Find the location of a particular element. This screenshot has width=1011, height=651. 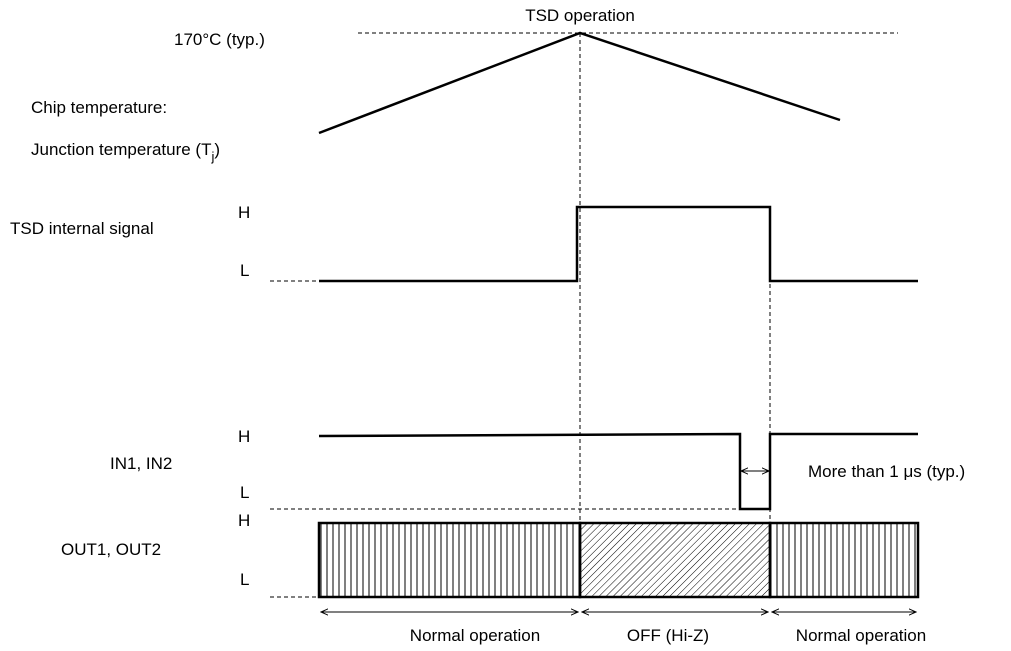

phase-label-normal-1: Normal operation is located at coordinates (475, 635).